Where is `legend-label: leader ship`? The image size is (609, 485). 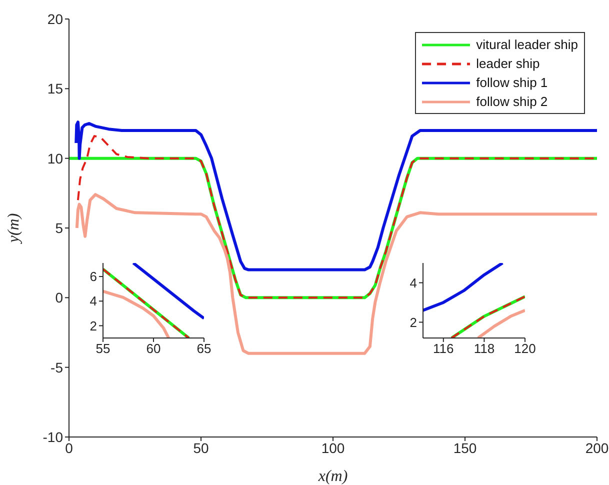 legend-label: leader ship is located at coordinates (508, 63).